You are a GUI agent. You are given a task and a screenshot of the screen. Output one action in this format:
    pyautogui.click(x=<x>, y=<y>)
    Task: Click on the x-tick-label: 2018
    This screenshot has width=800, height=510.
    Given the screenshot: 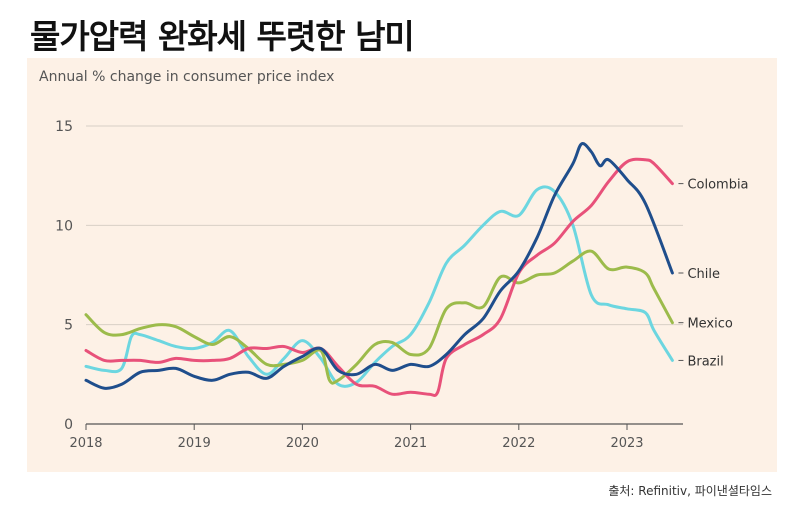 What is the action you would take?
    pyautogui.click(x=85, y=443)
    